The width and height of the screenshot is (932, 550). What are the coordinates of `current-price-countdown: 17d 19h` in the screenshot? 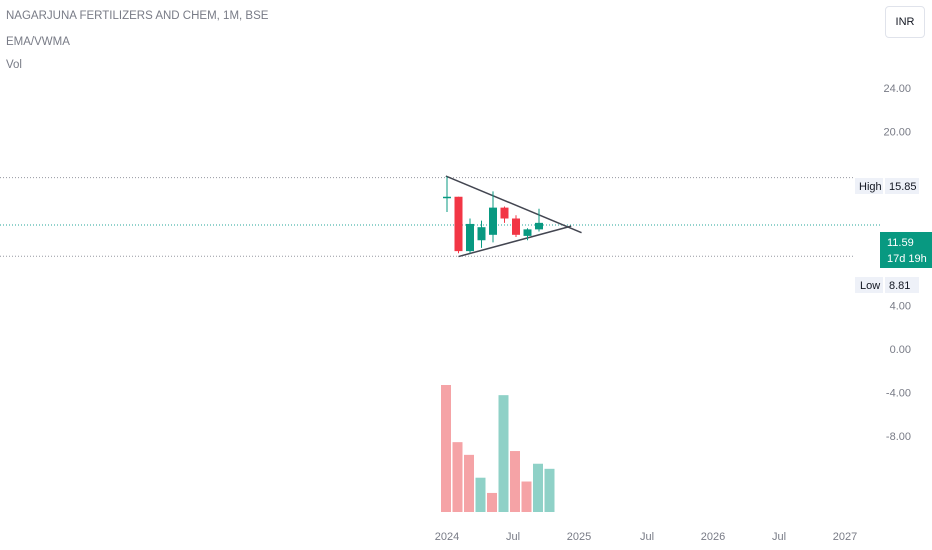 It's located at (907, 259).